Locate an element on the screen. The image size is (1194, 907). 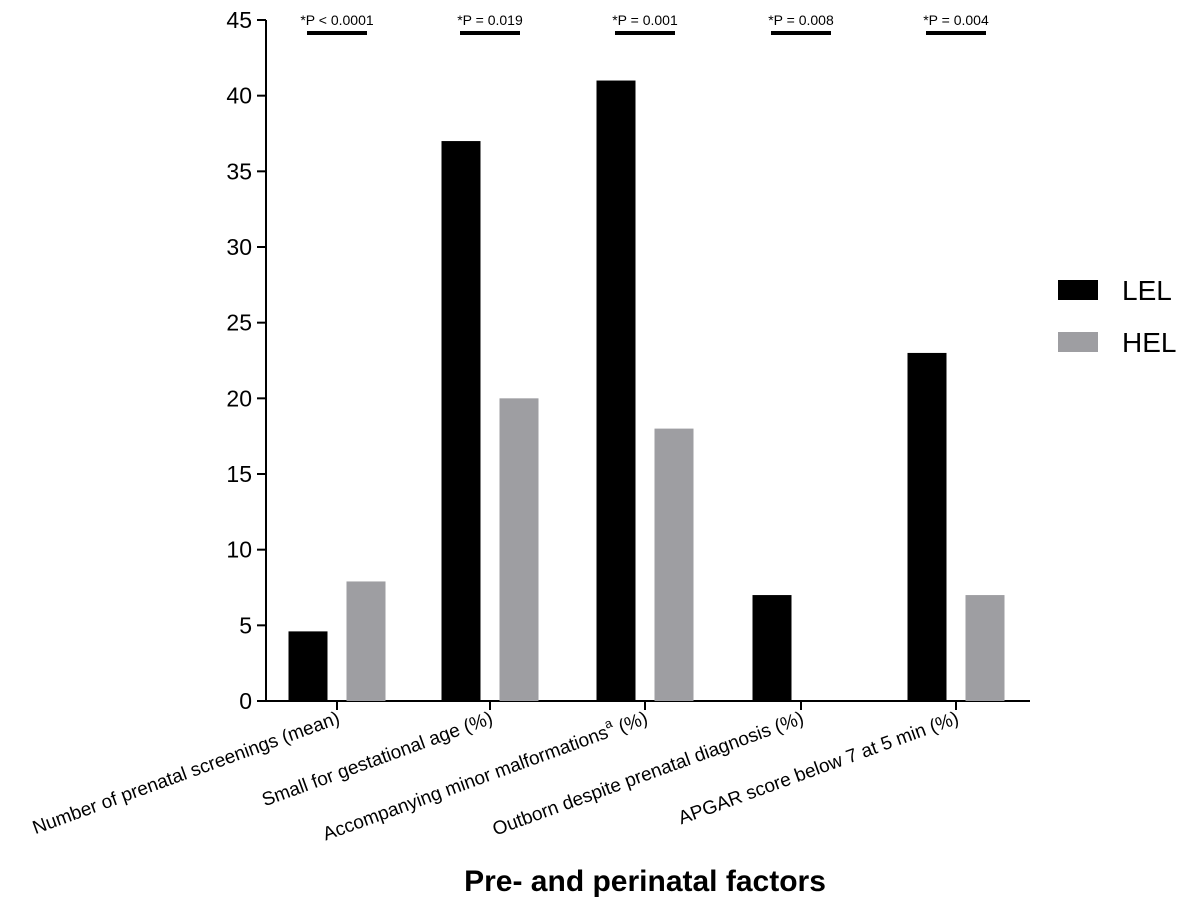
significance-label: *P = 0.019 is located at coordinates (490, 20).